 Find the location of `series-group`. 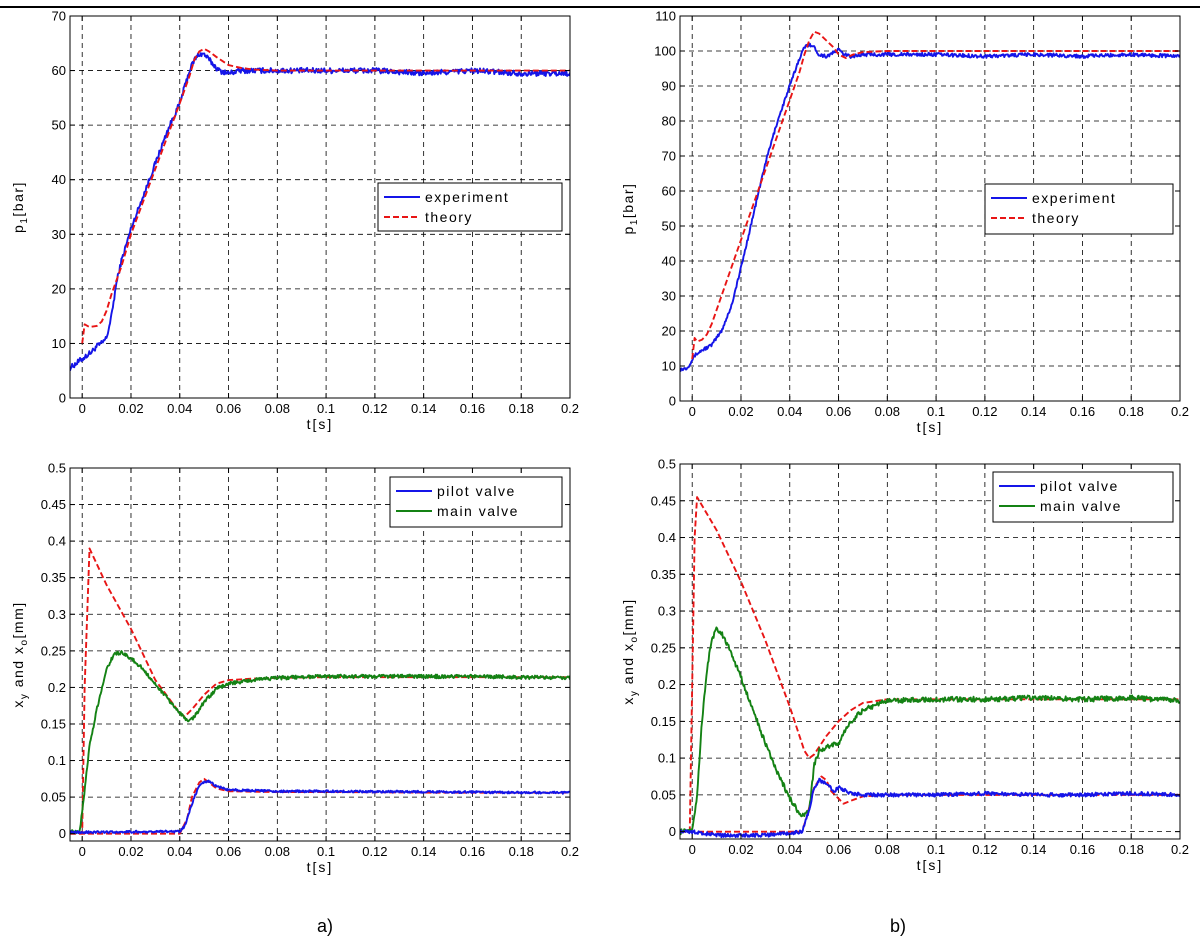

series-group is located at coordinates (320, 691).